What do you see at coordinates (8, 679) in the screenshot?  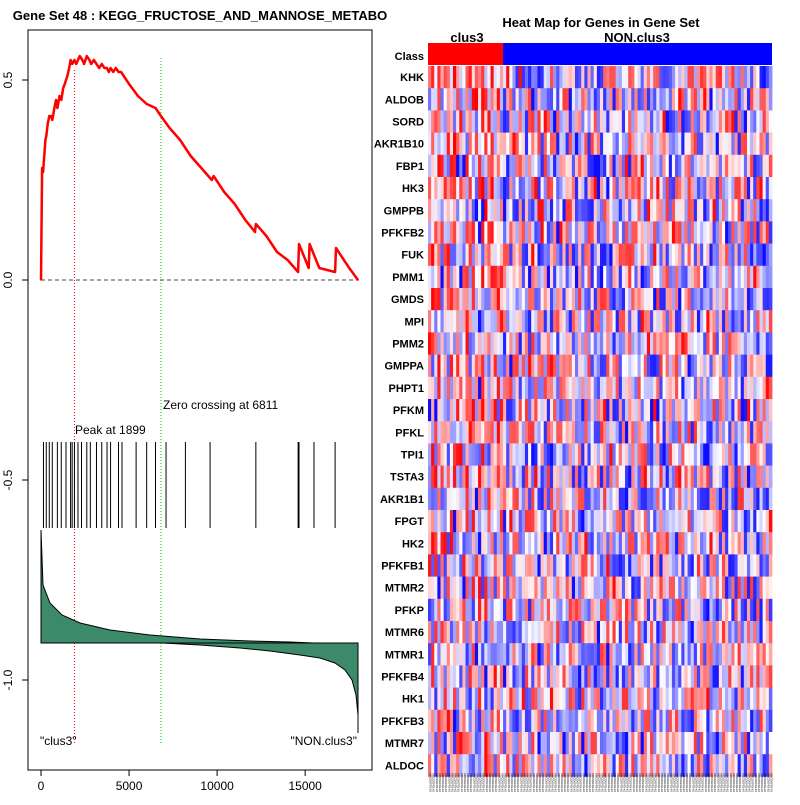 I see `y-tick-label: -1.0` at bounding box center [8, 679].